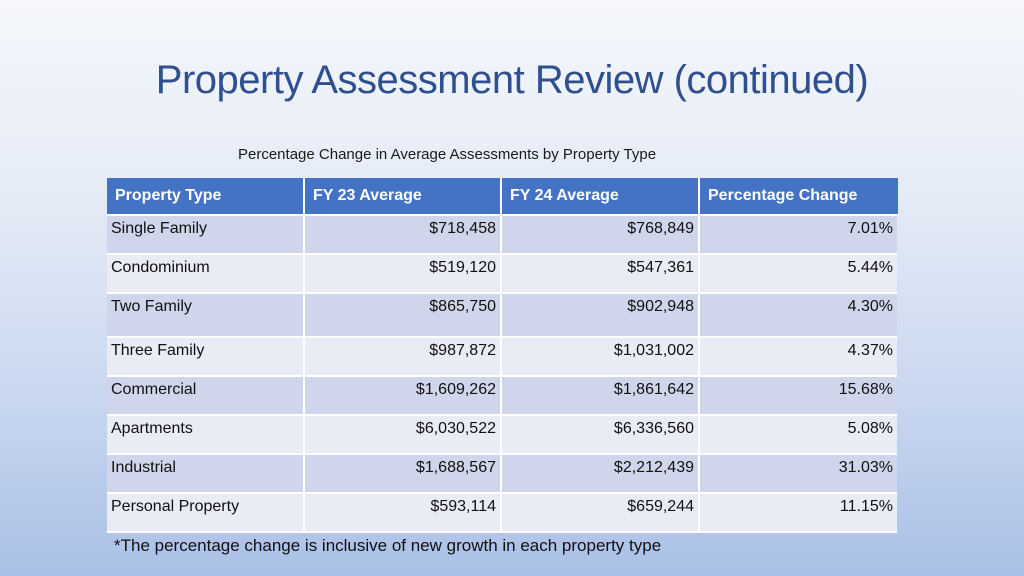 Image resolution: width=1024 pixels, height=576 pixels. What do you see at coordinates (206, 197) in the screenshot?
I see `header-property-type: Property Type` at bounding box center [206, 197].